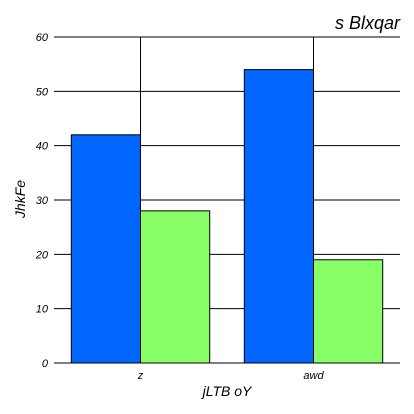  I want to click on y-tick-label: 20, so click(42, 255).